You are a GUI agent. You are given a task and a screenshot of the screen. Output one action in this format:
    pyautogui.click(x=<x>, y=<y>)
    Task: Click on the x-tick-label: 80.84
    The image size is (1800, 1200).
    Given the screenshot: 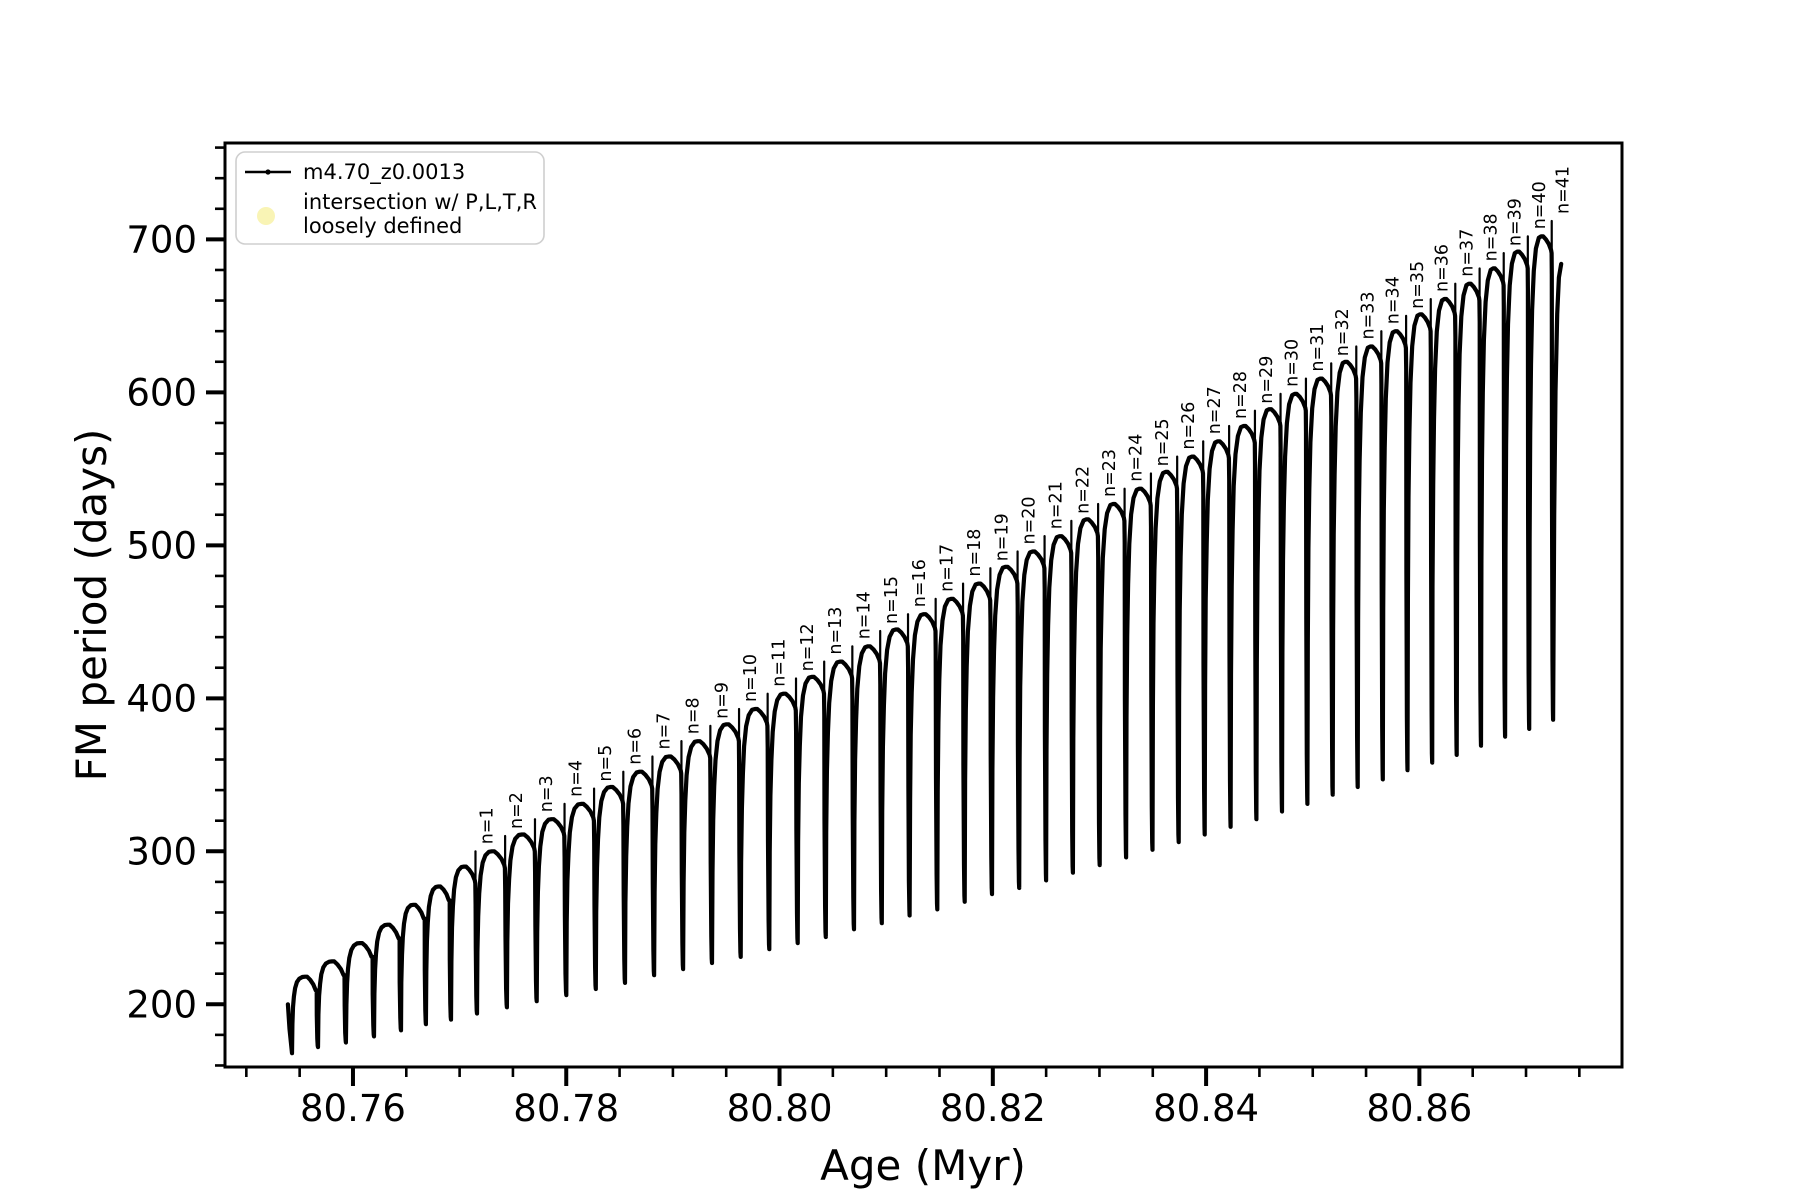 What is the action you would take?
    pyautogui.click(x=1206, y=1108)
    